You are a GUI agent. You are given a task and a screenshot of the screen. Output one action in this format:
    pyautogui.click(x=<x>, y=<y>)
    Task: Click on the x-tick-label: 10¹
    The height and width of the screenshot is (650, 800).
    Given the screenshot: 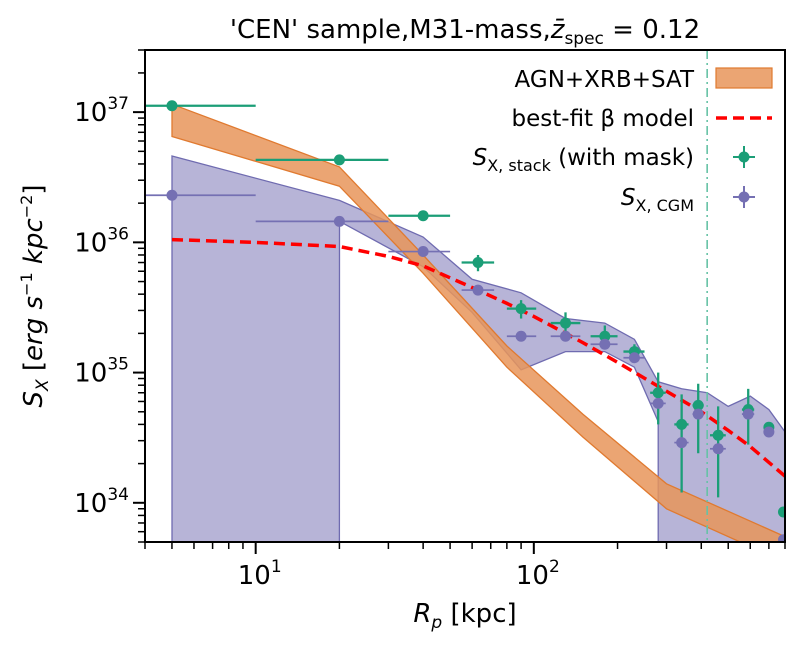 What is the action you would take?
    pyautogui.click(x=260, y=574)
    